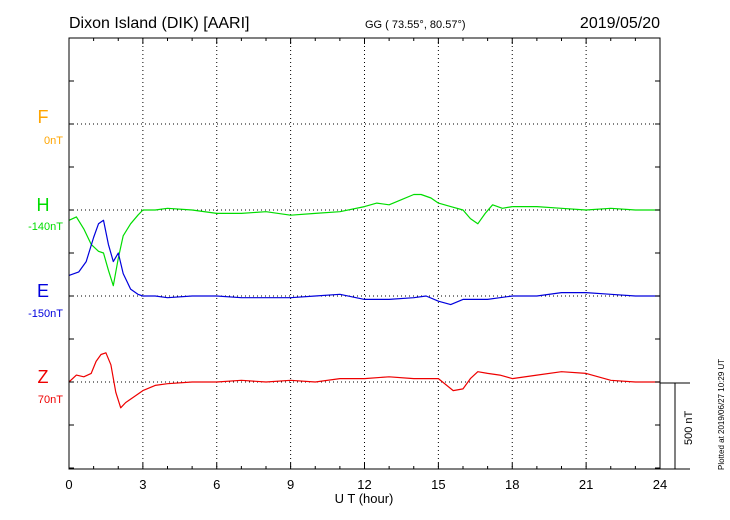 This screenshot has height=520, width=730. What do you see at coordinates (364, 380) in the screenshot?
I see `trace-Z` at bounding box center [364, 380].